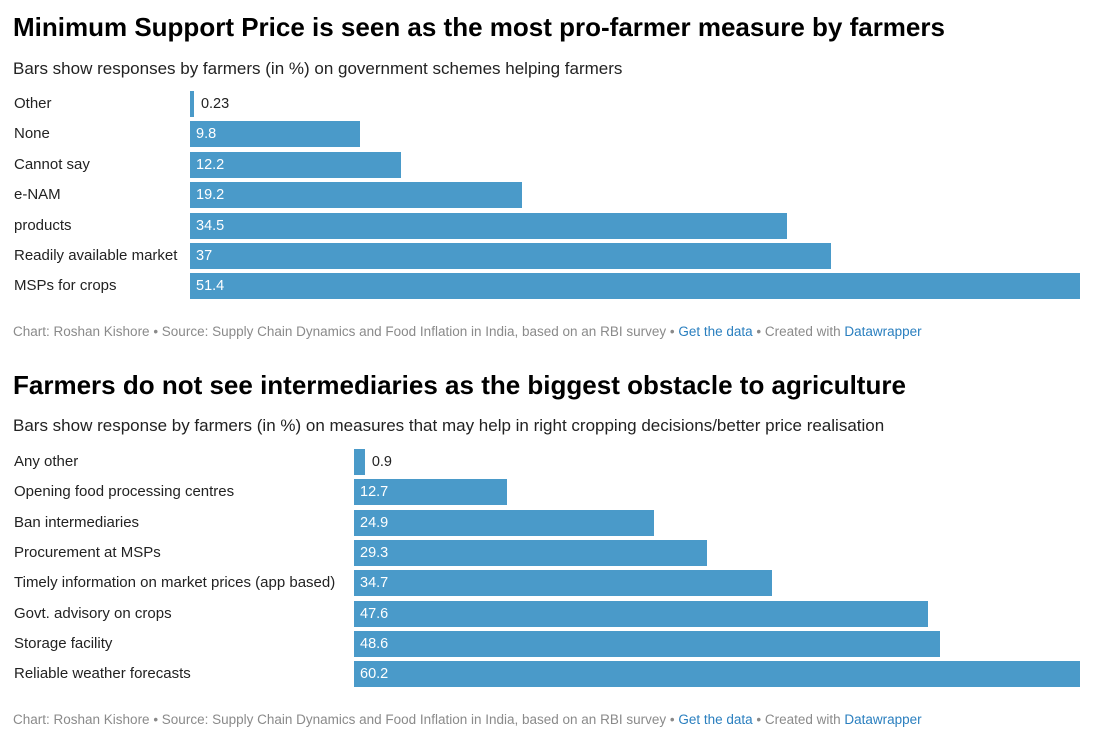  What do you see at coordinates (715, 719) in the screenshot?
I see `chart-2-get-data-link: Get the data` at bounding box center [715, 719].